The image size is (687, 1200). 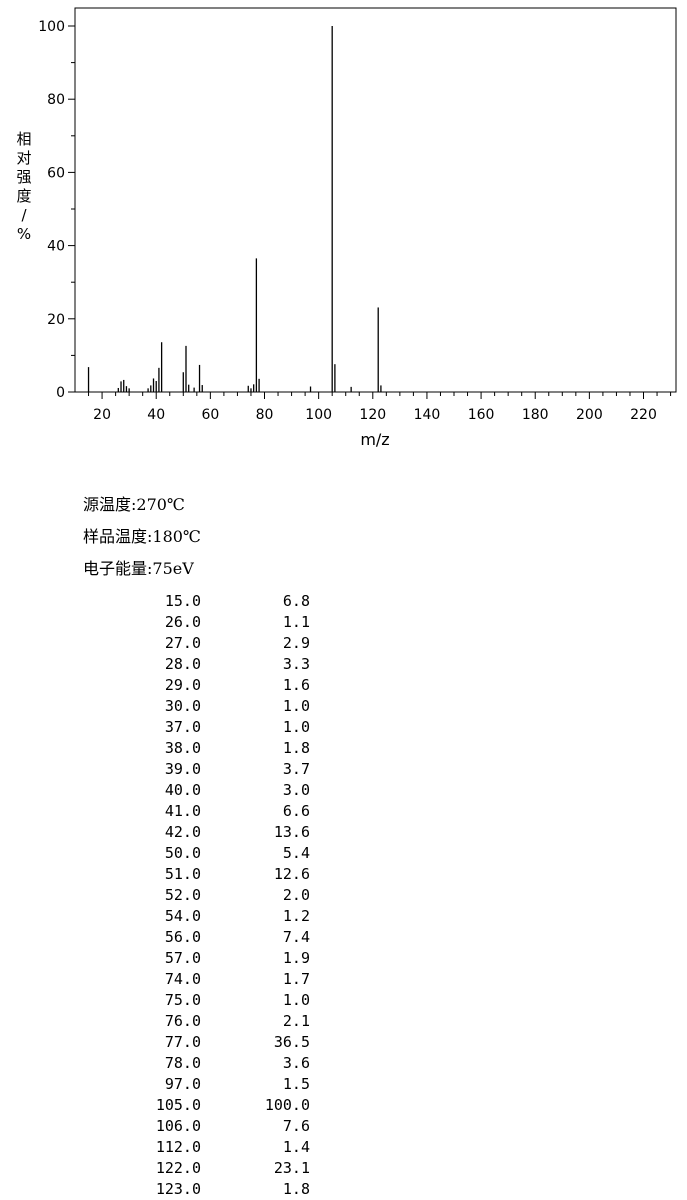 What do you see at coordinates (178, 1189) in the screenshot?
I see `peak-mz-cell: 123.0` at bounding box center [178, 1189].